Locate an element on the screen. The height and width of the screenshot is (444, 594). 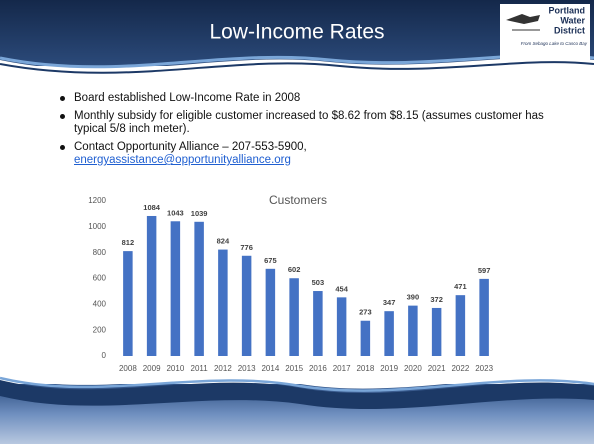
data-label: 503 is located at coordinates (318, 282).